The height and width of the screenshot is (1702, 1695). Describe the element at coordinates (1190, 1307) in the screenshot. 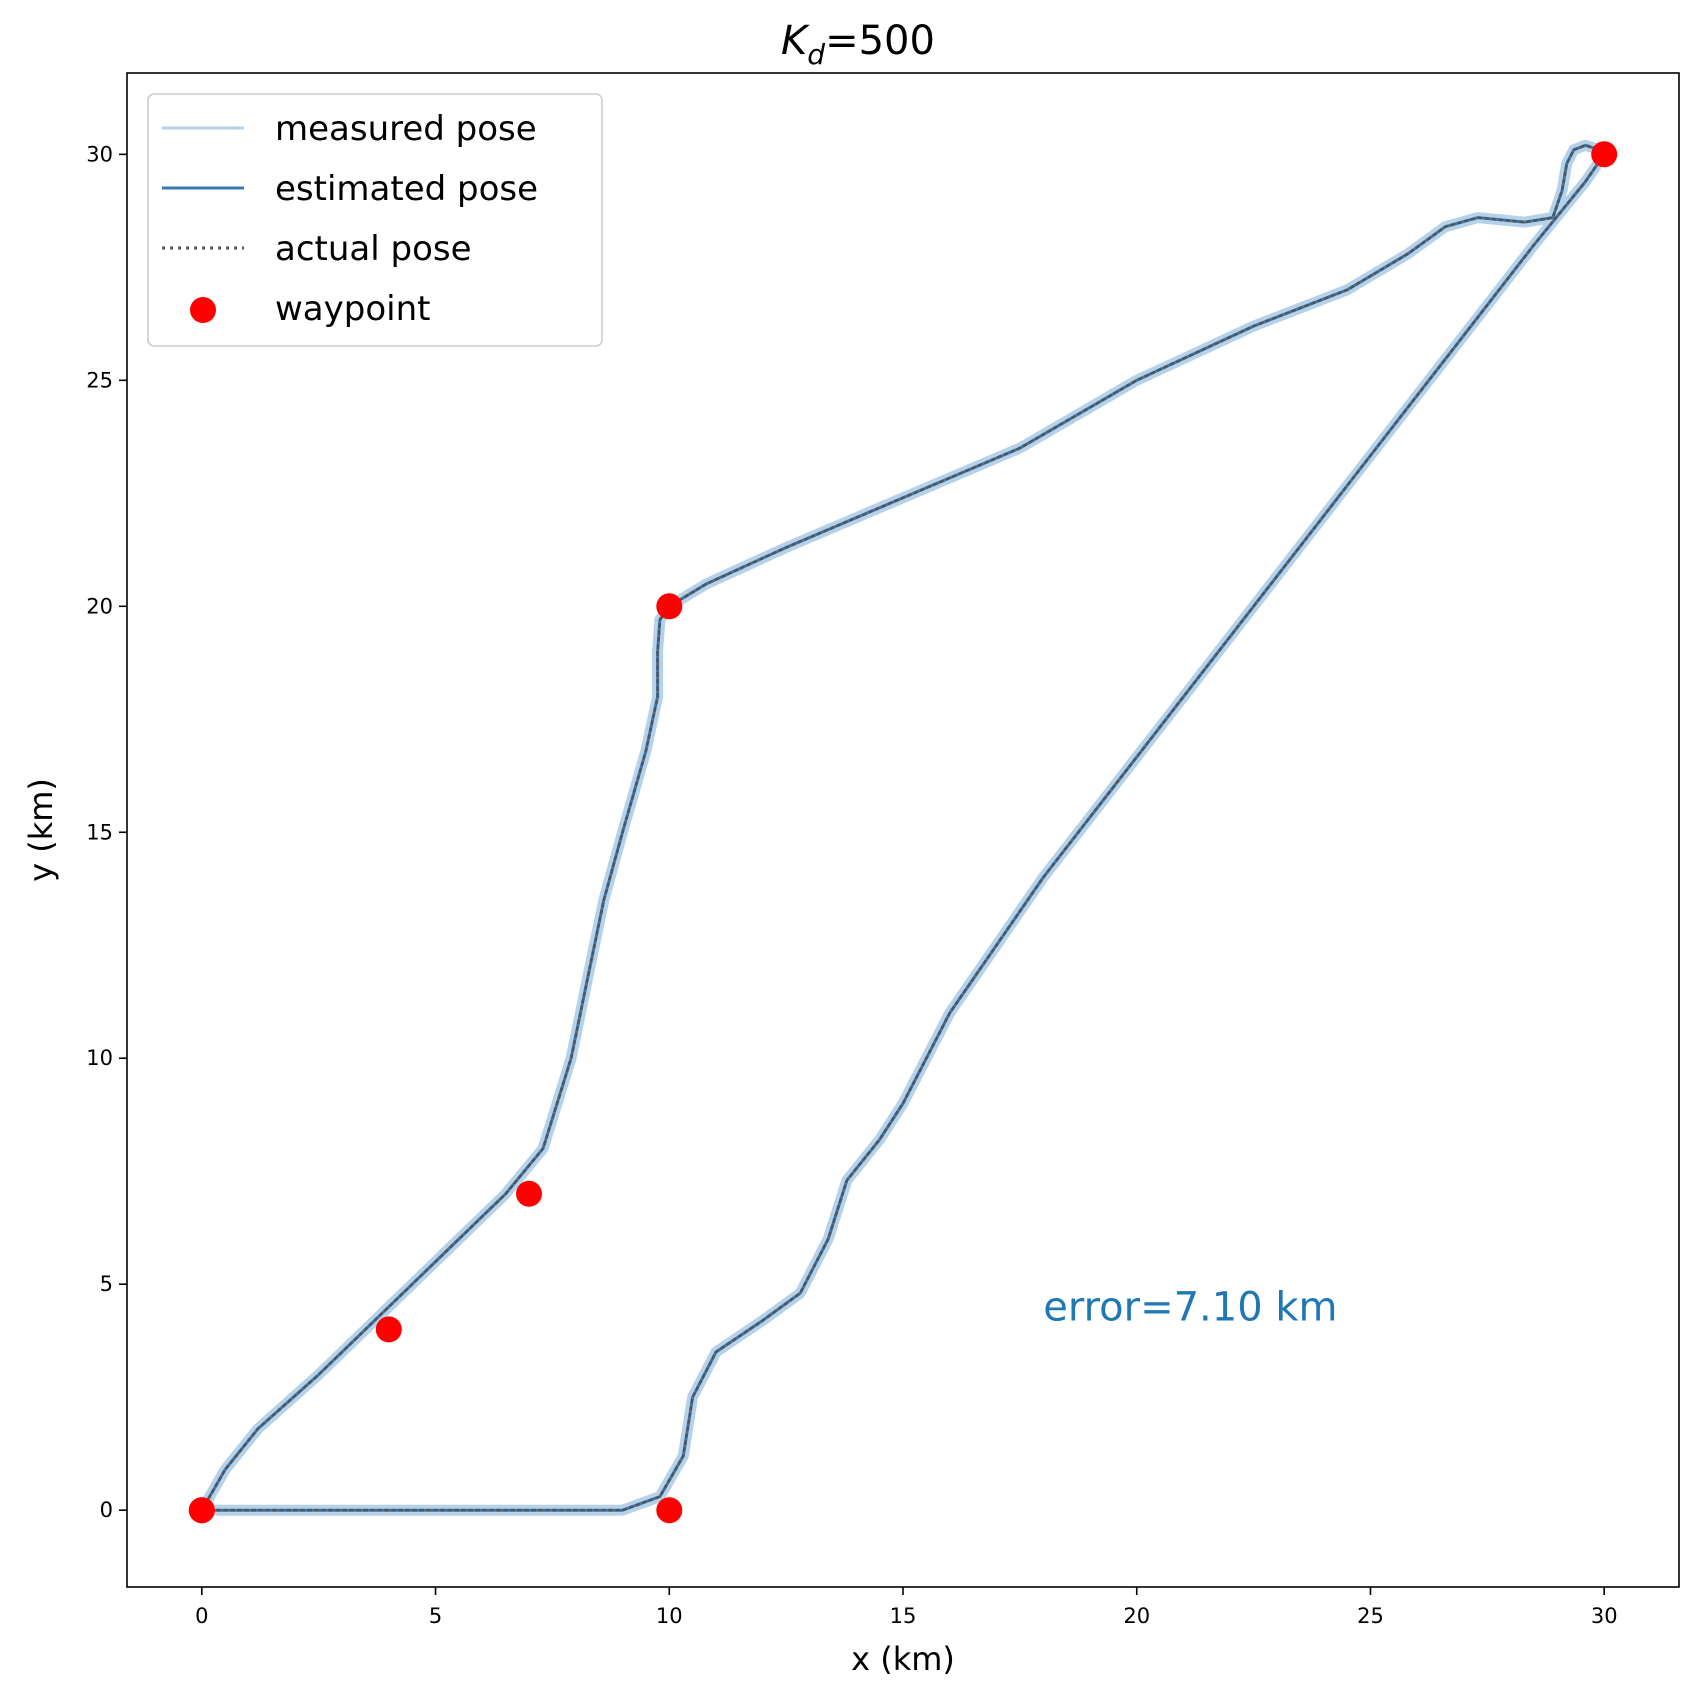

I see `error-annotation: error=7.10 km` at that location.